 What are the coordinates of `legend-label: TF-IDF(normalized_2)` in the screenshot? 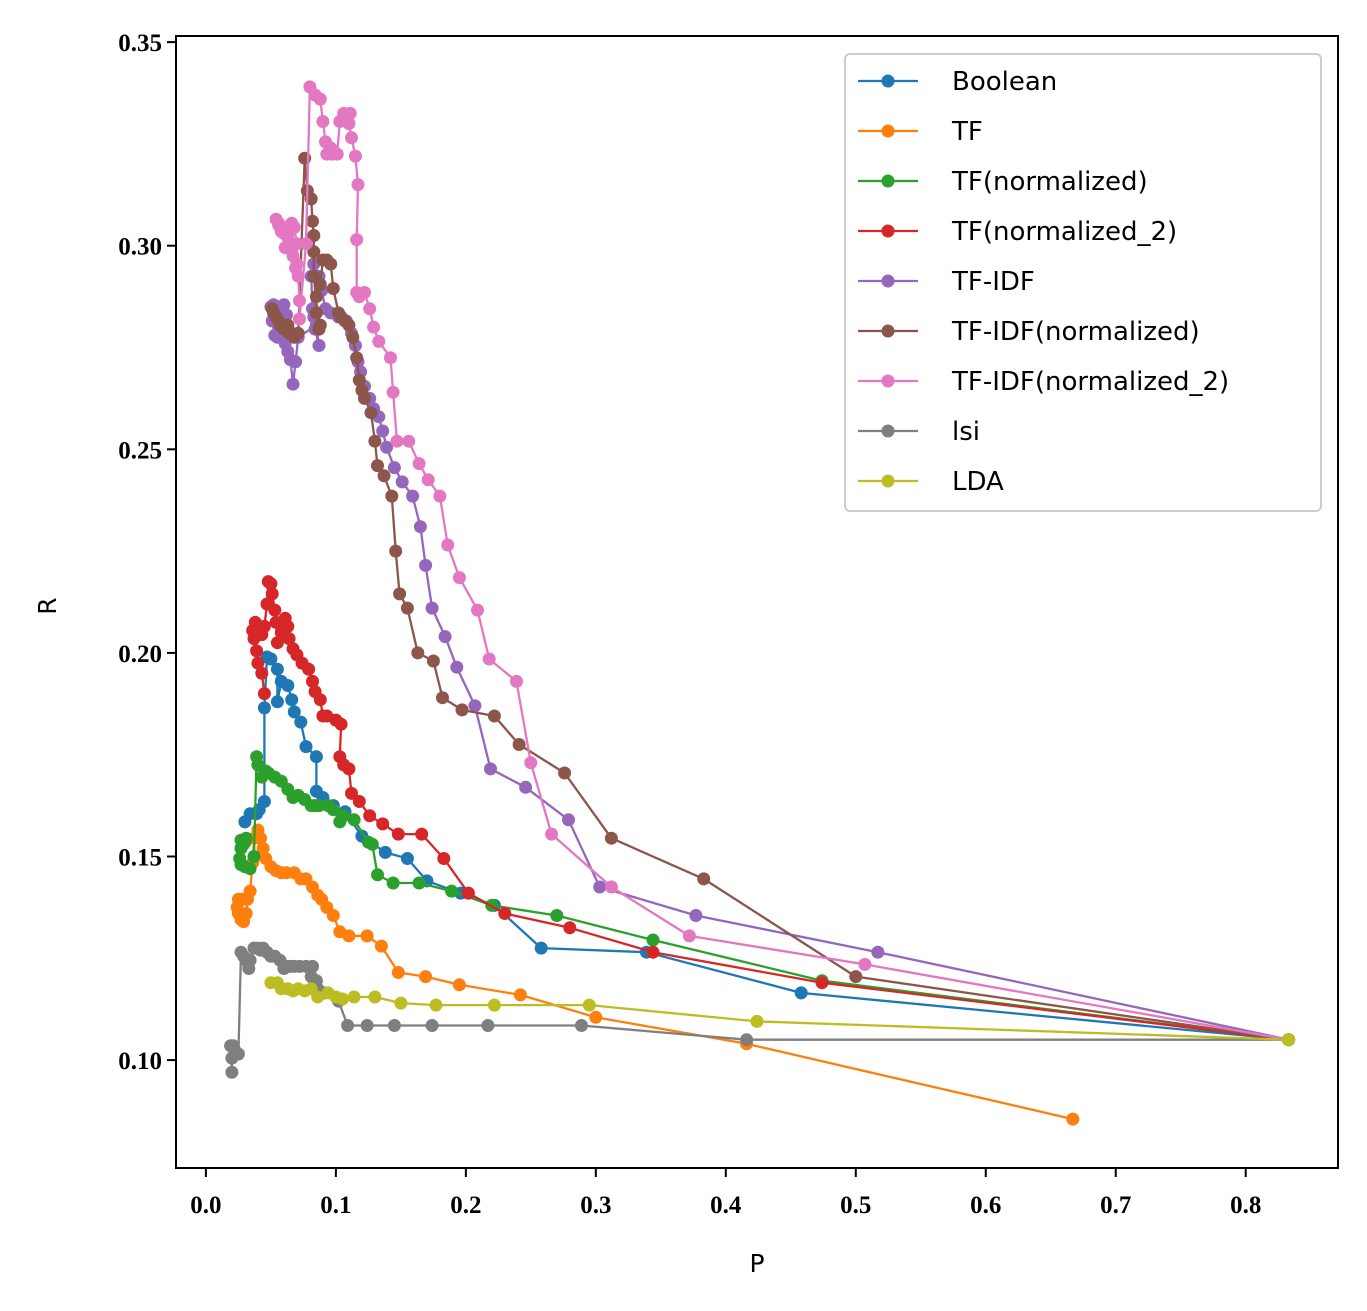 It's located at (1090, 382).